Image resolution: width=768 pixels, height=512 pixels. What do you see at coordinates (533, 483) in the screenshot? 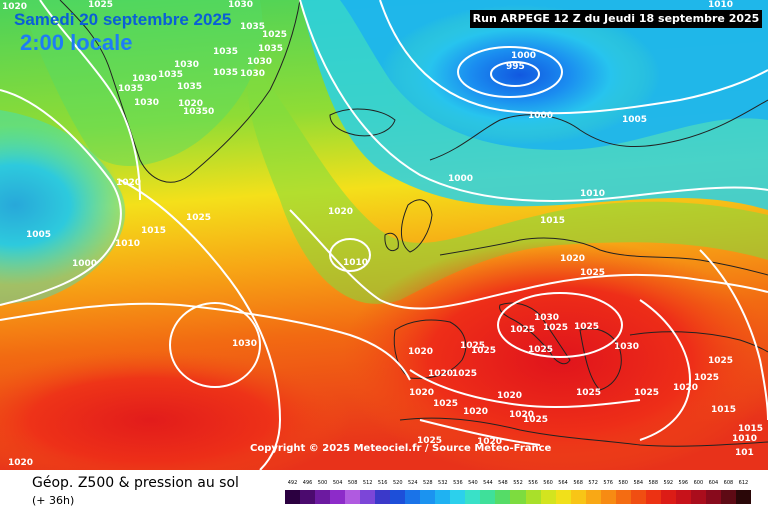
I see `scale-value: 556` at bounding box center [533, 483].